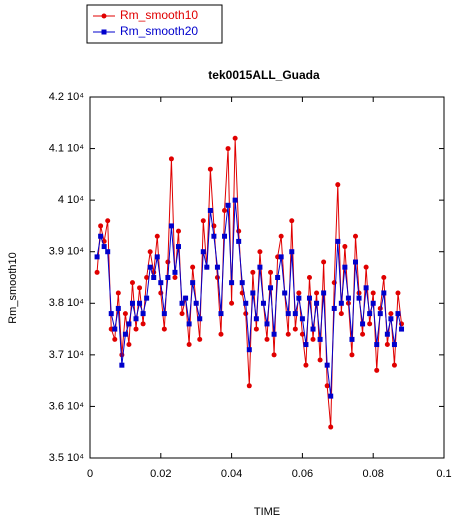  I want to click on x-axis-label: TIME, so click(267, 512).